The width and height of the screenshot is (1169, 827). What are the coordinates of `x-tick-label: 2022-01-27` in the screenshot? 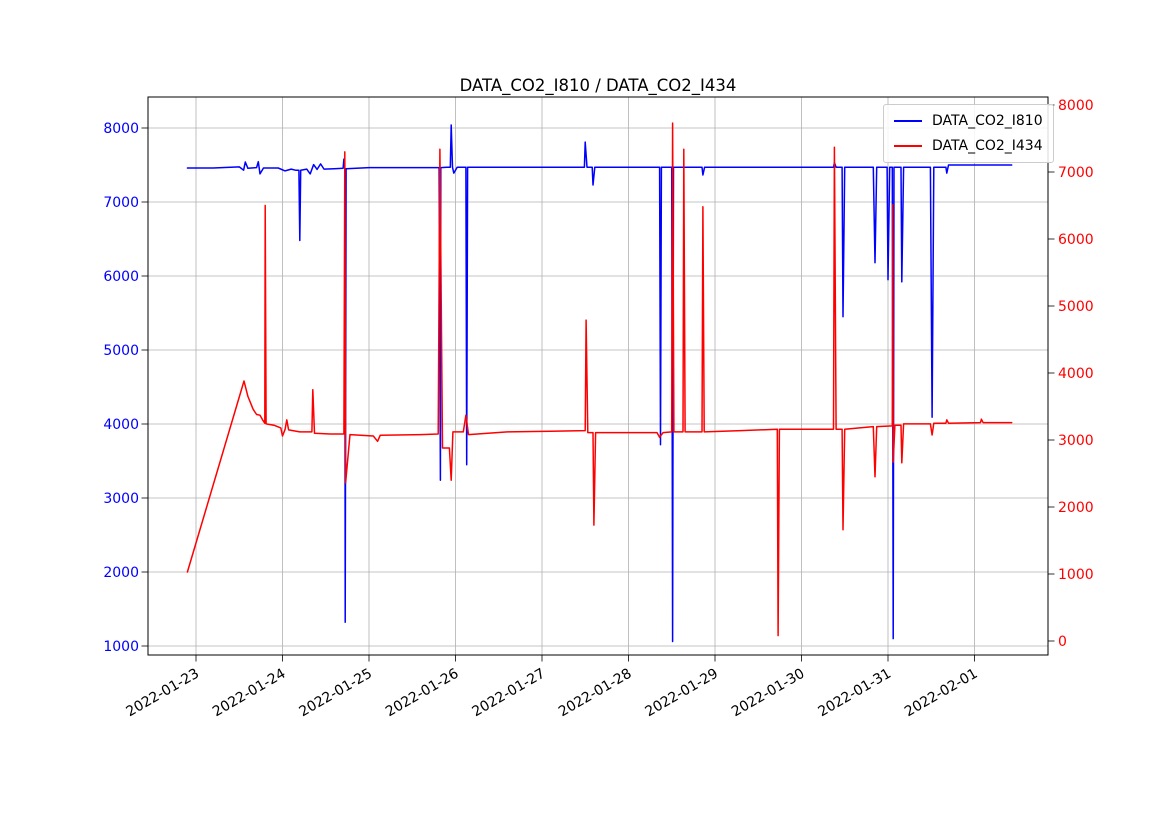 It's located at (509, 693).